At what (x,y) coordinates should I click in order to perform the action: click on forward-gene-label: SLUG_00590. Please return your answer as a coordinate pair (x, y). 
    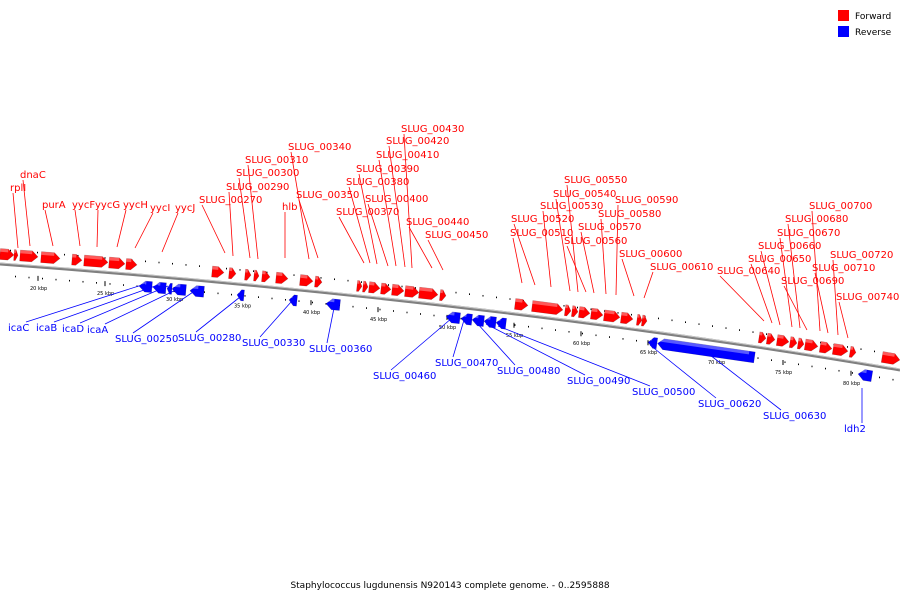
    Looking at the image, I should click on (646, 200).